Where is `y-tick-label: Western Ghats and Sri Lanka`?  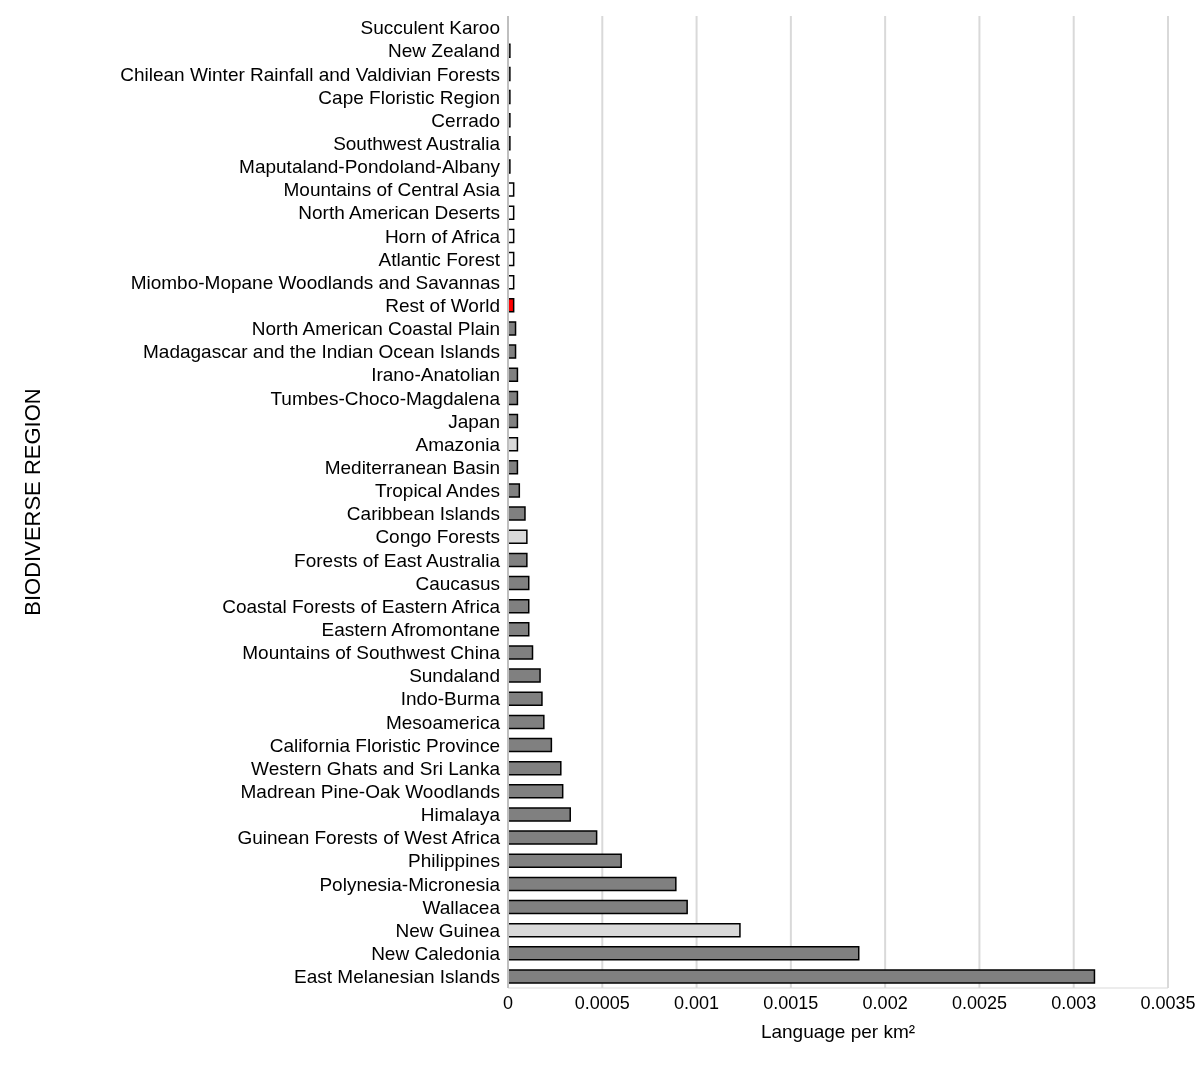 y-tick-label: Western Ghats and Sri Lanka is located at coordinates (376, 768).